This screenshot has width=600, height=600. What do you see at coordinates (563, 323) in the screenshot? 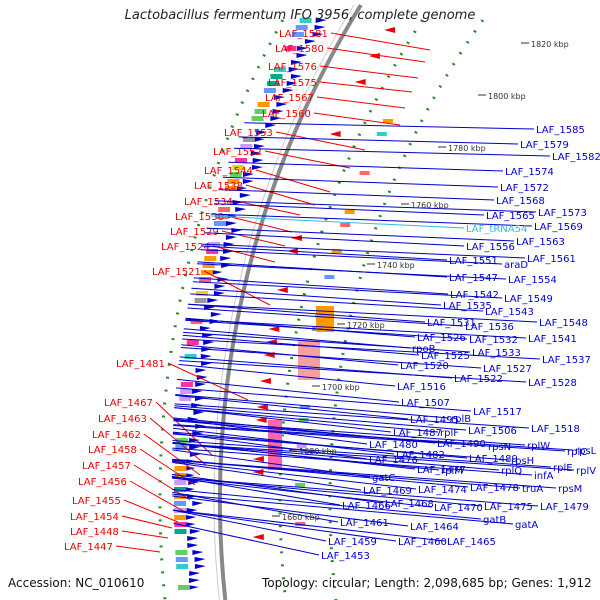
I see `right-gene-label: LAF_1548` at bounding box center [563, 323].